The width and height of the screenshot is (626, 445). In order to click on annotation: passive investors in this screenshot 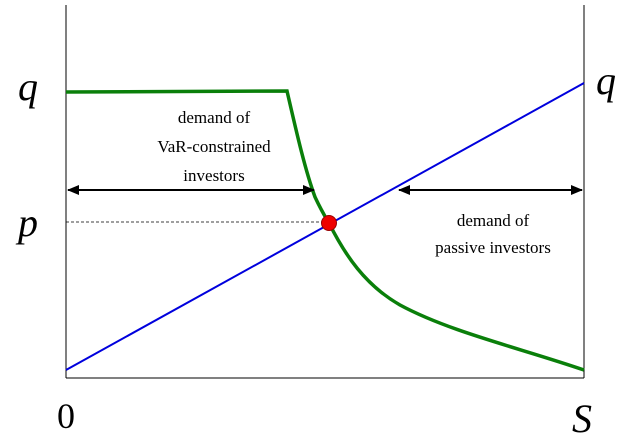, I will do `click(493, 247)`.